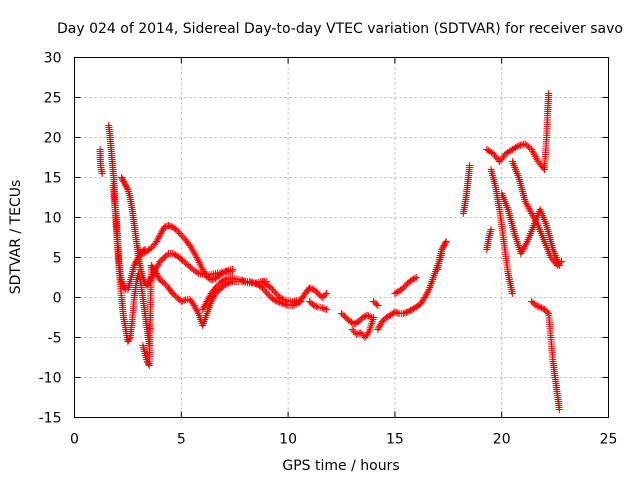 This screenshot has height=480, width=640. What do you see at coordinates (445, 243) in the screenshot?
I see `data-point-arc-o` at bounding box center [445, 243].